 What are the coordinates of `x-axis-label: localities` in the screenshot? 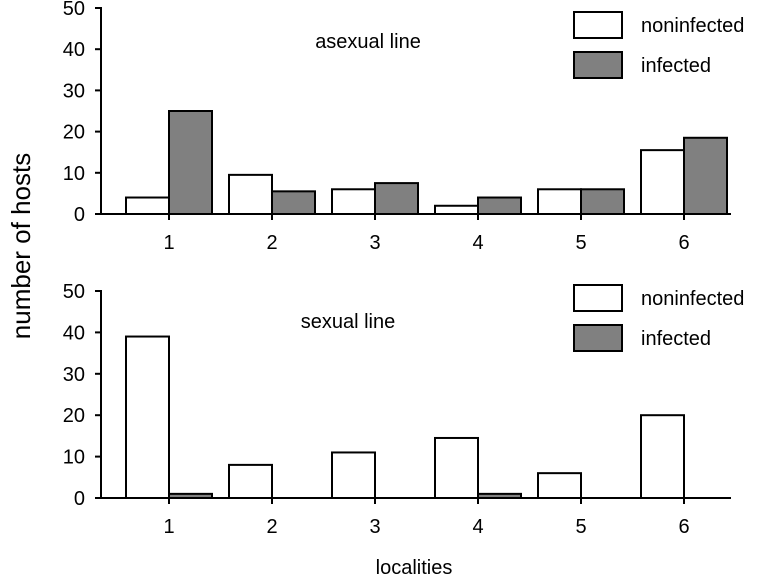 It's located at (414, 568).